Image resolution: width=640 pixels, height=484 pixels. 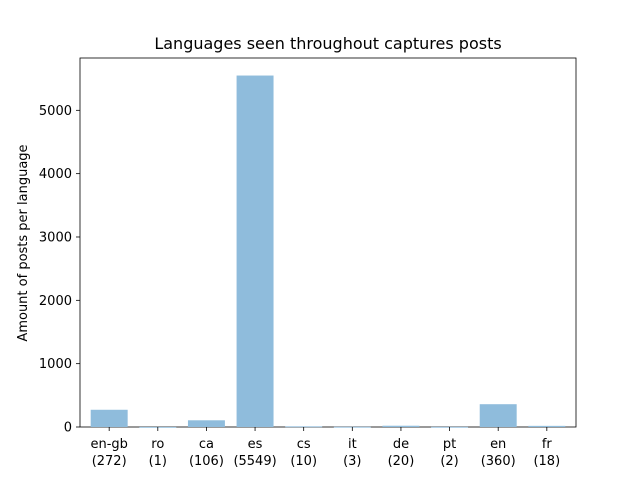 I want to click on y-axis-ticks: 0 1000 2000 3000 4000 5000, so click(x=59, y=270).